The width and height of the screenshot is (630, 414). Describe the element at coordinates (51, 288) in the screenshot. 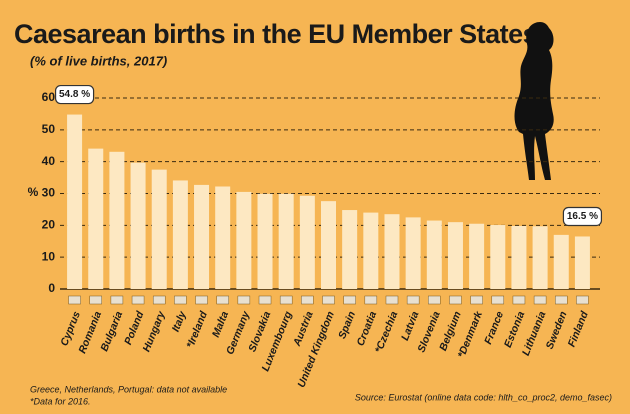

I see `y-tick-label: 0` at that location.